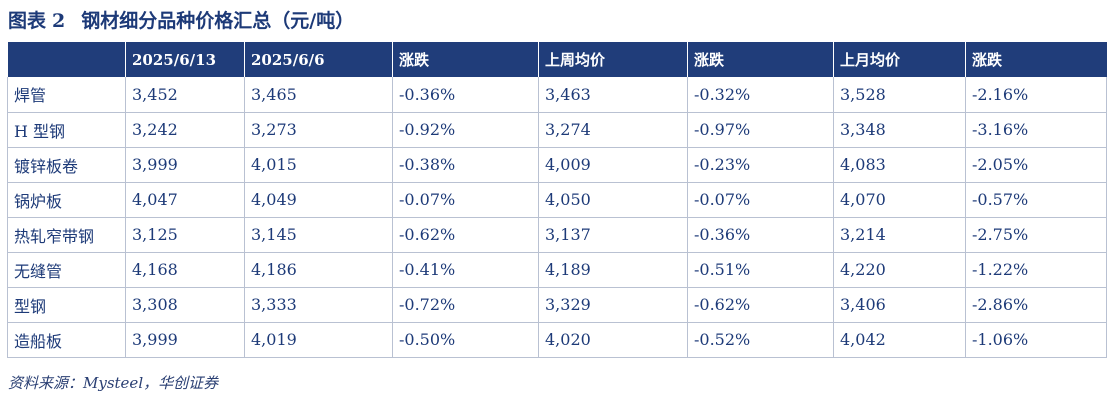 The height and width of the screenshot is (405, 1113). Describe the element at coordinates (318, 95) in the screenshot. I see `cell-price-previous: 3,465` at that location.